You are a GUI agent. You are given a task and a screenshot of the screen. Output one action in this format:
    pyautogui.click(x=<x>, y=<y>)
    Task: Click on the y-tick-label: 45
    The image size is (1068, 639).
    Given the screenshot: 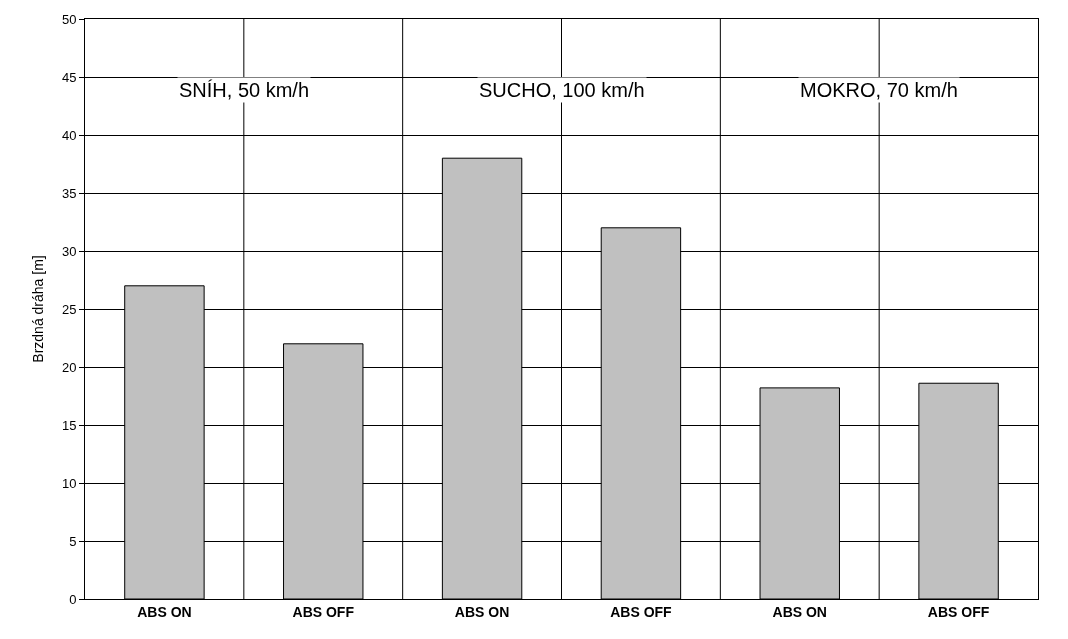 What is the action you would take?
    pyautogui.click(x=69, y=77)
    